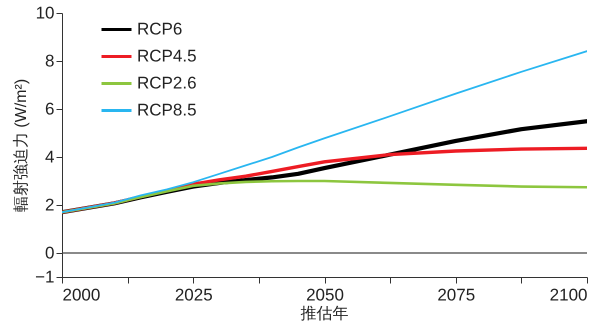 This screenshot has width=609, height=335. I want to click on y-tick-label: 4, so click(49, 157).